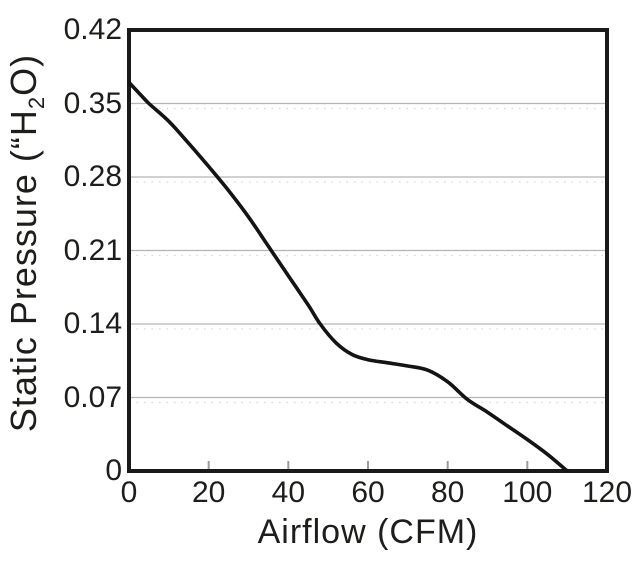 The image size is (640, 562). I want to click on y-tick-label: 0.35, so click(92, 103).